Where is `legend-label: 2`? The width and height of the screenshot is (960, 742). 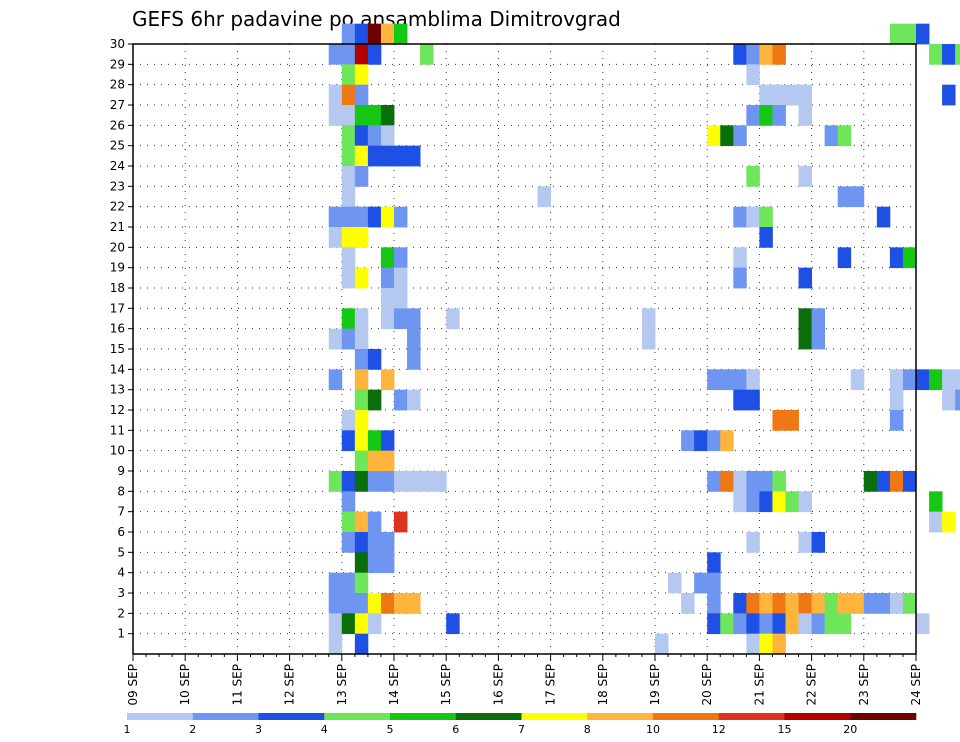 legend-label: 2 is located at coordinates (192, 729).